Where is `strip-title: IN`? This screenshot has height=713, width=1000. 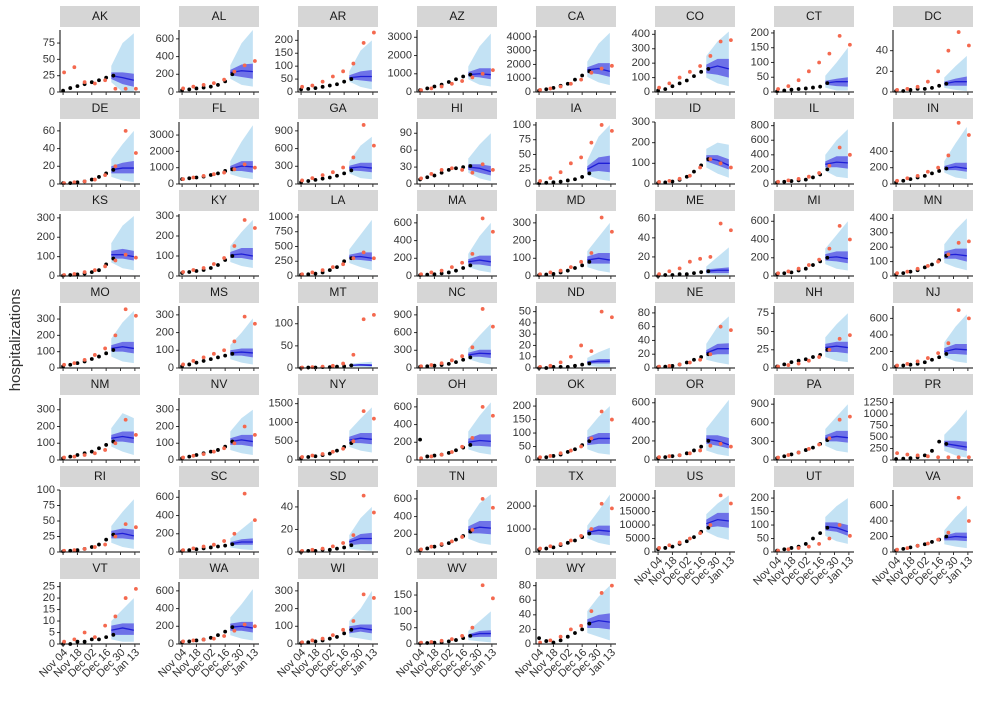 strip-title: IN is located at coordinates (933, 108).